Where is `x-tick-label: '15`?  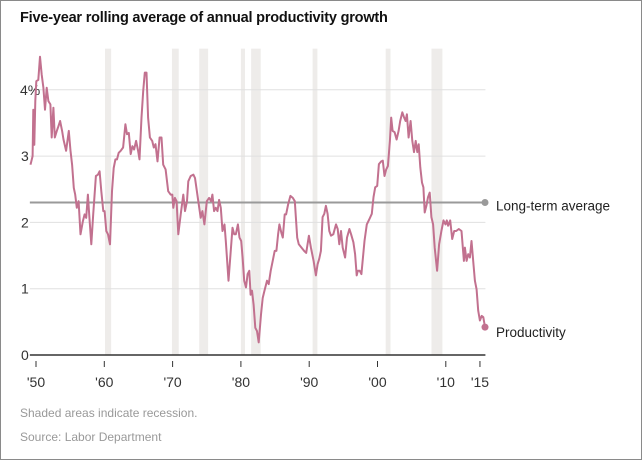
x-tick-label: '15 is located at coordinates (480, 382).